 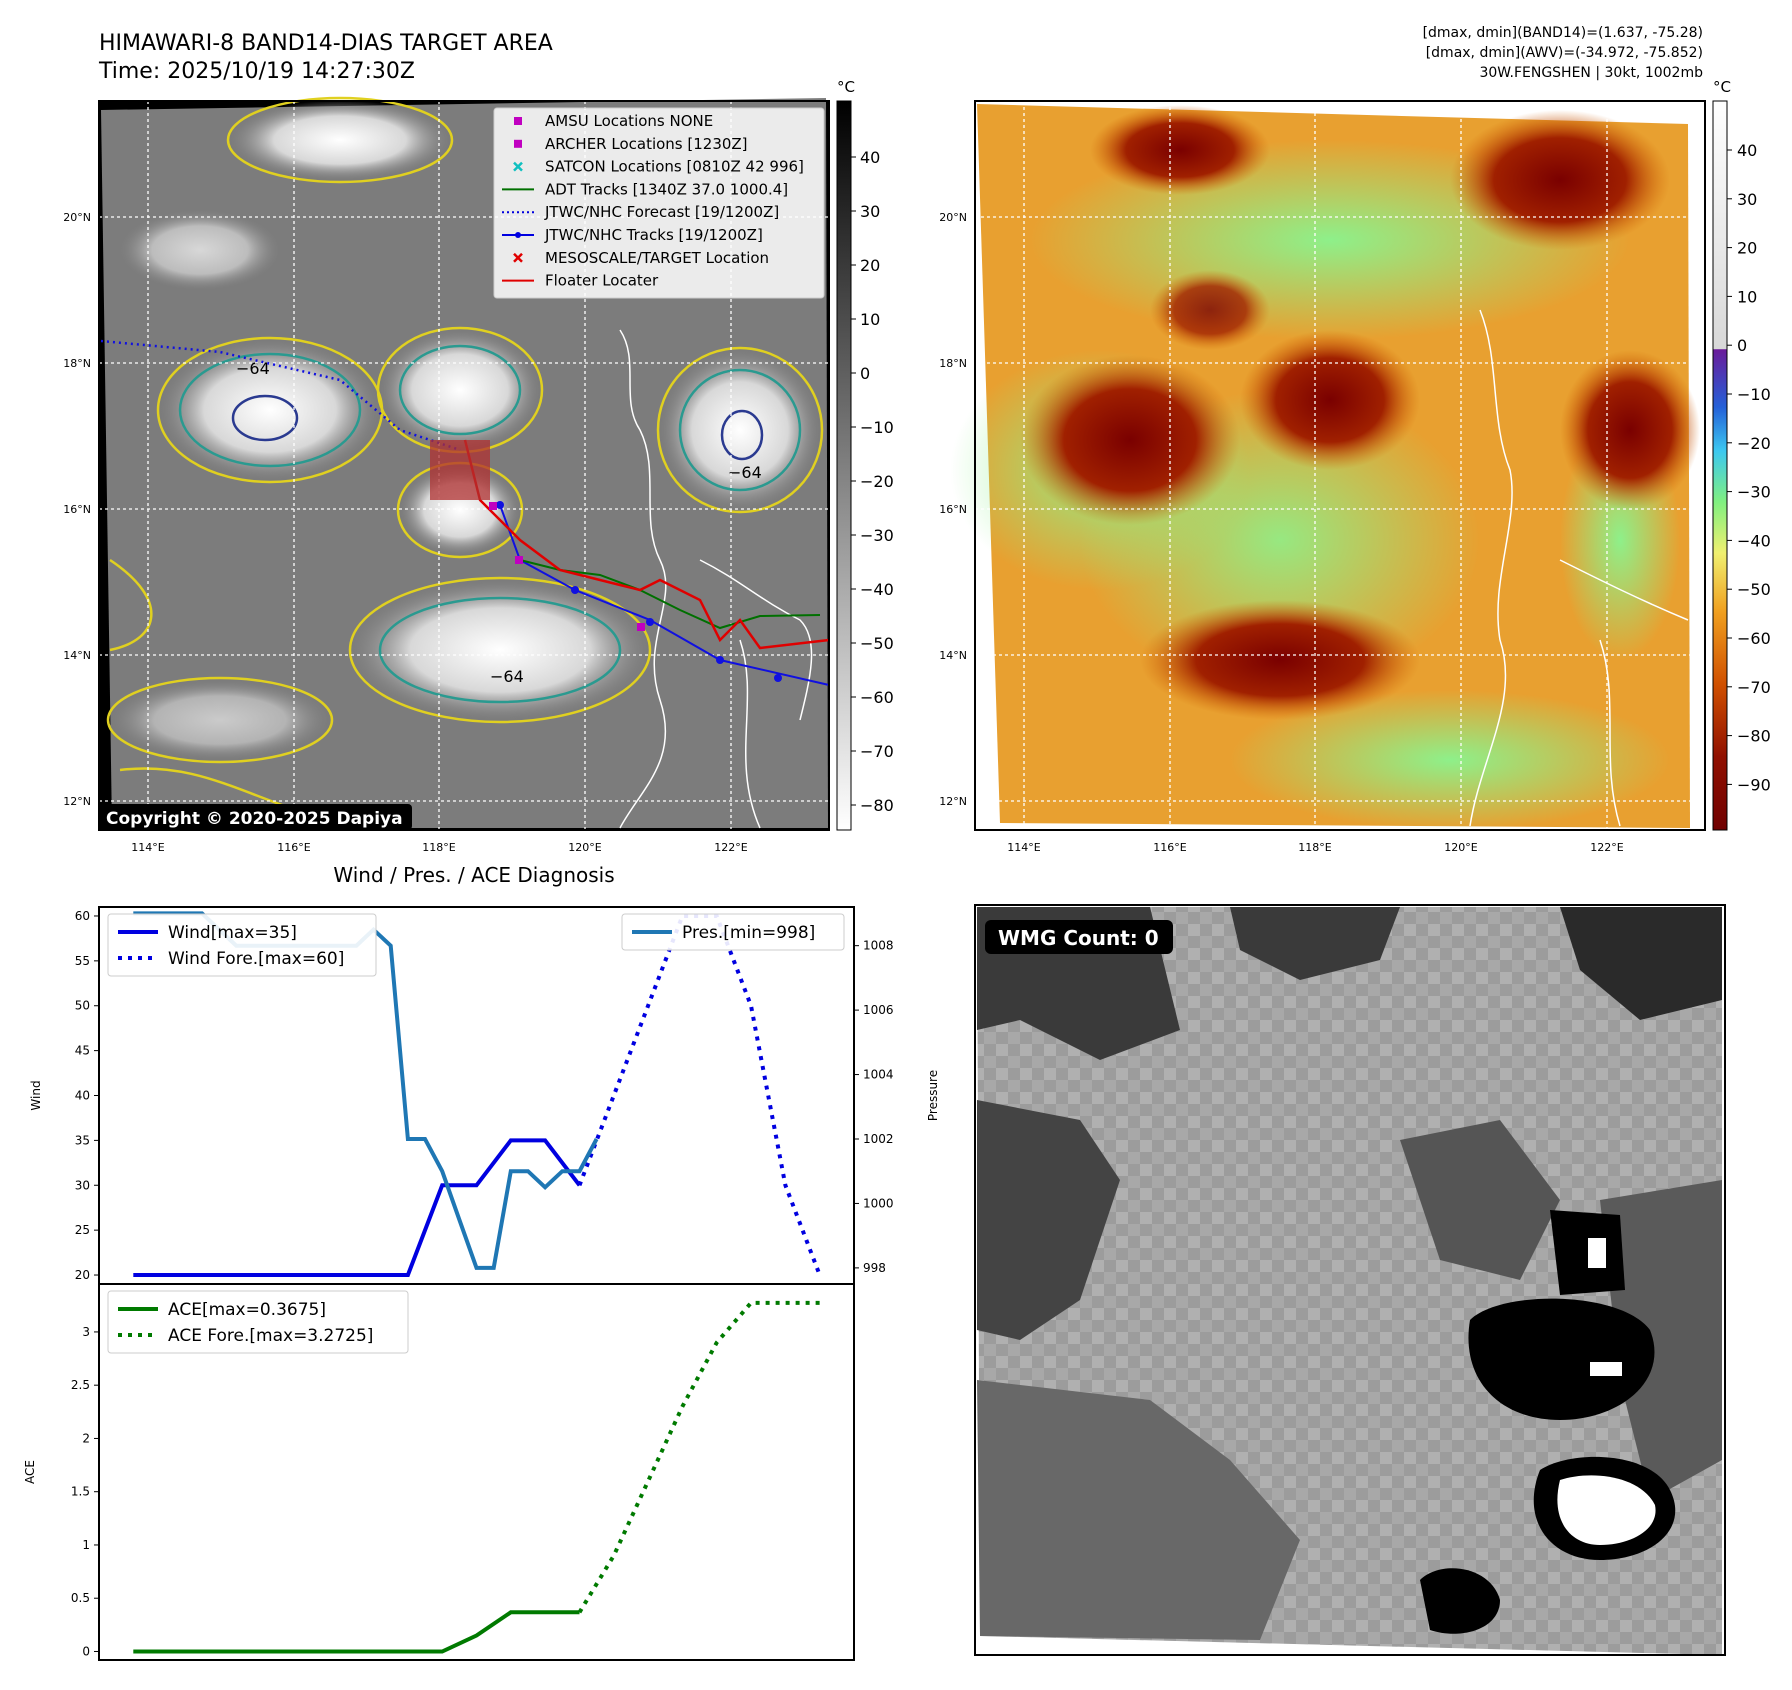 I want to click on wind-line, so click(x=357, y=1207).